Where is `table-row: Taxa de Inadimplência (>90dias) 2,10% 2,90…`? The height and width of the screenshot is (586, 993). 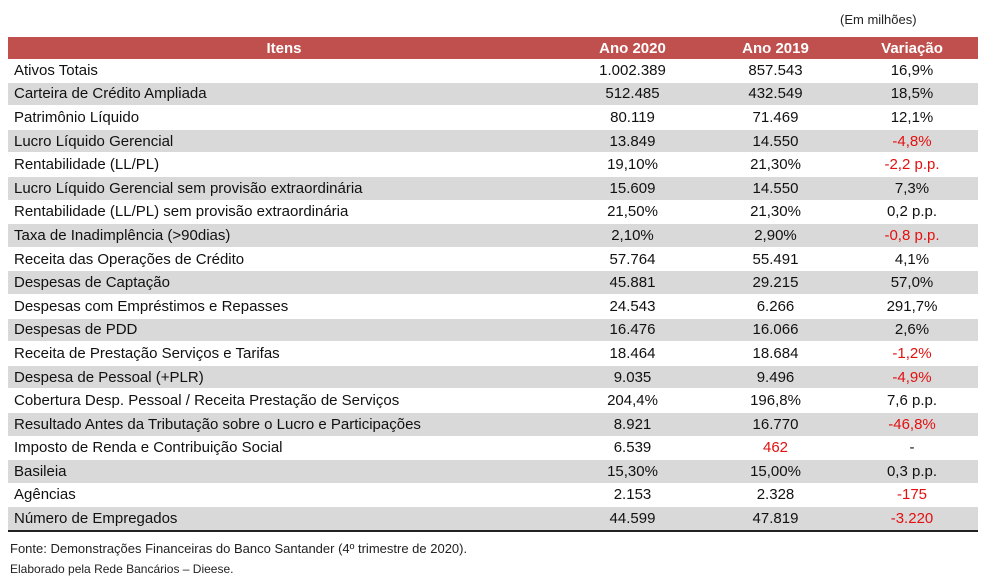
table-row: Taxa de Inadimplência (>90dias) 2,10% 2,90… is located at coordinates (493, 235).